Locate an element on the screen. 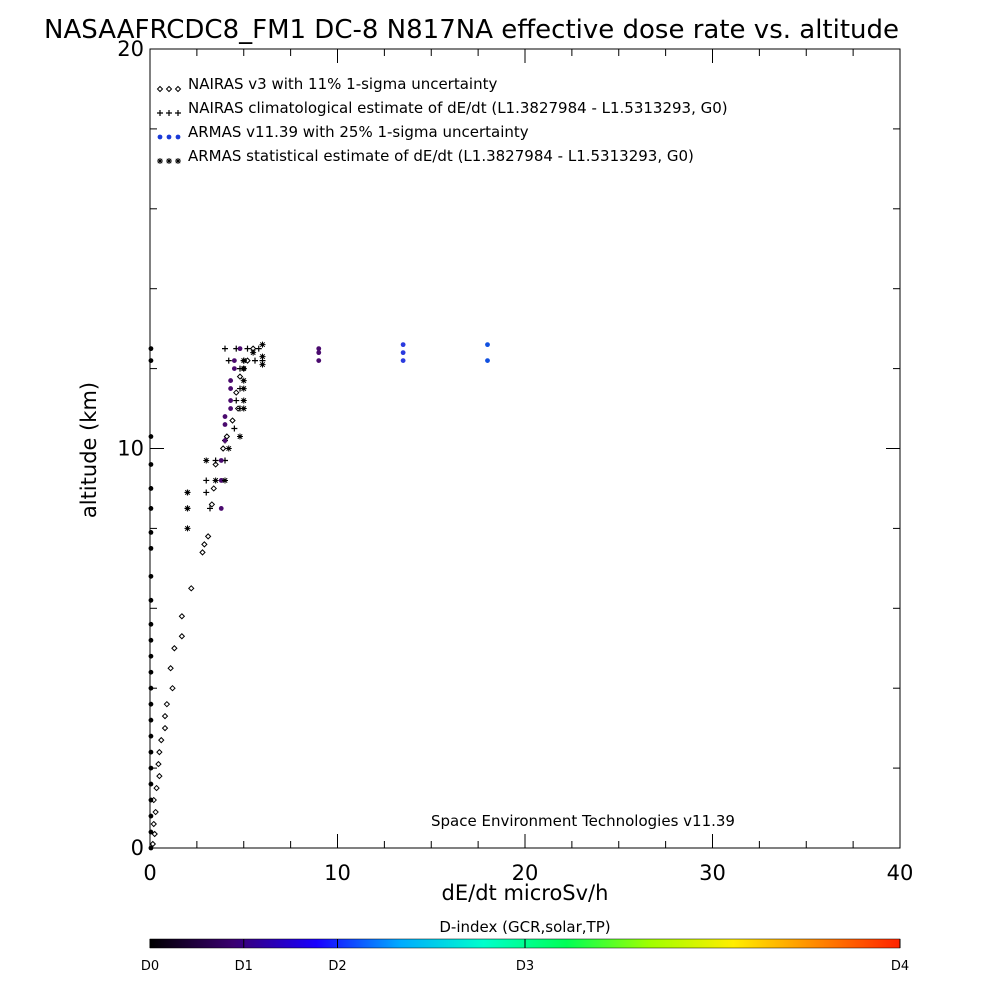 The width and height of the screenshot is (1000, 1000). series-asterisk is located at coordinates (225, 436).